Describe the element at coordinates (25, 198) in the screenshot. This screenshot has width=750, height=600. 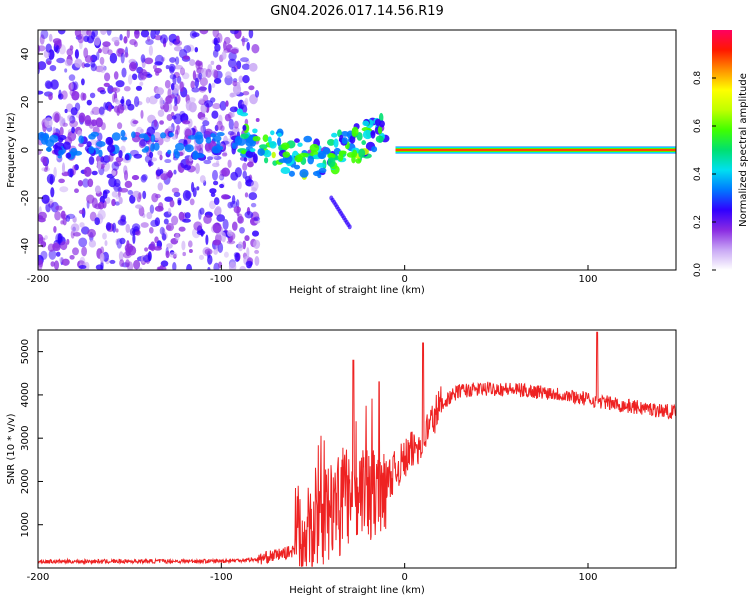
I see `y-tick-label: -20` at that location.